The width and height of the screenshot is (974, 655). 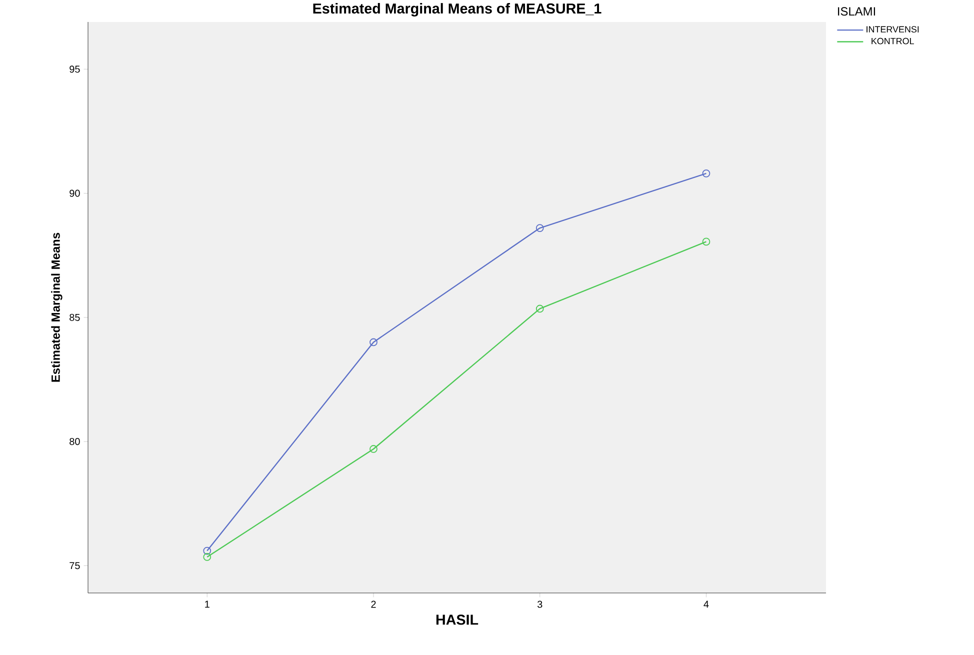 I want to click on x-axis-title: HASIL, so click(x=457, y=619).